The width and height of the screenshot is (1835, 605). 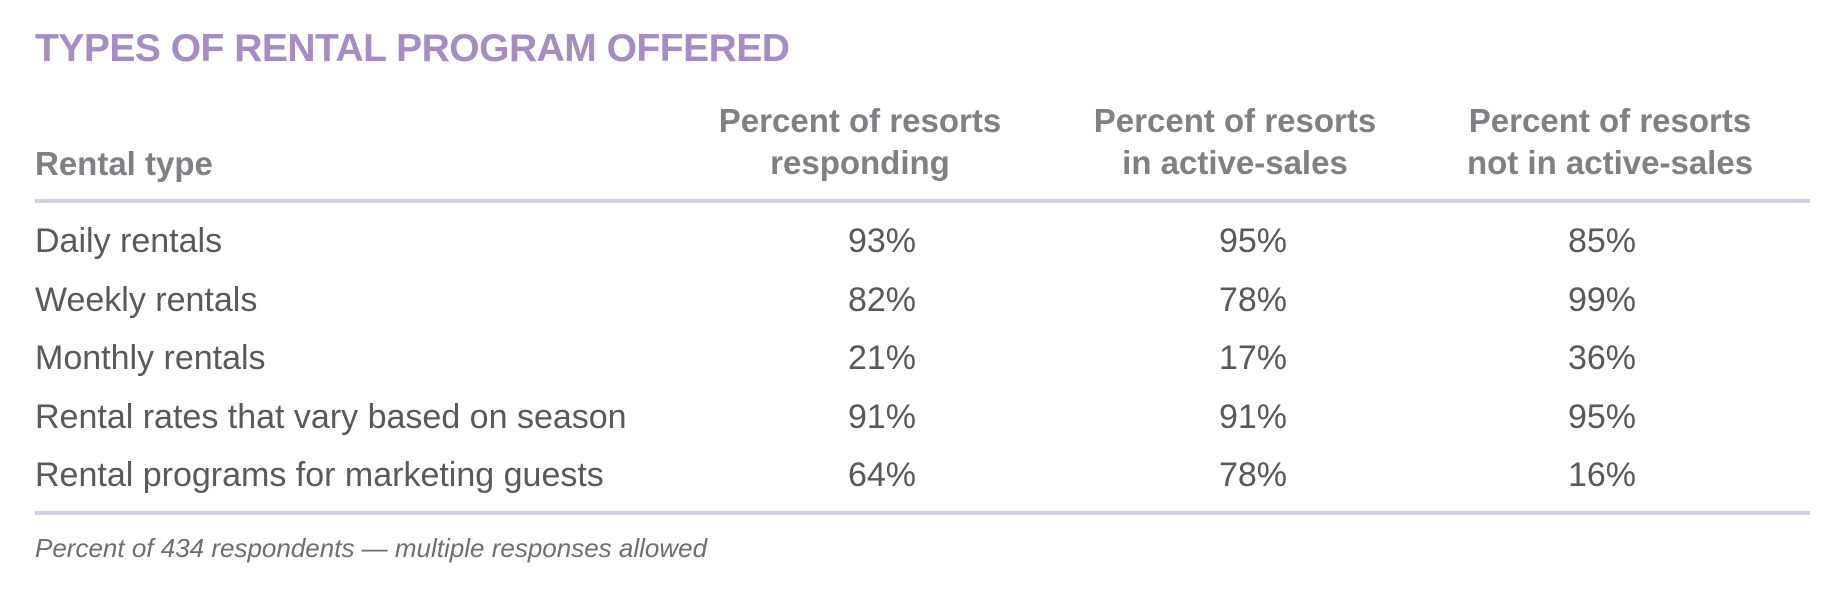 I want to click on not-active-sales-cell: 85%, so click(x=1601, y=241).